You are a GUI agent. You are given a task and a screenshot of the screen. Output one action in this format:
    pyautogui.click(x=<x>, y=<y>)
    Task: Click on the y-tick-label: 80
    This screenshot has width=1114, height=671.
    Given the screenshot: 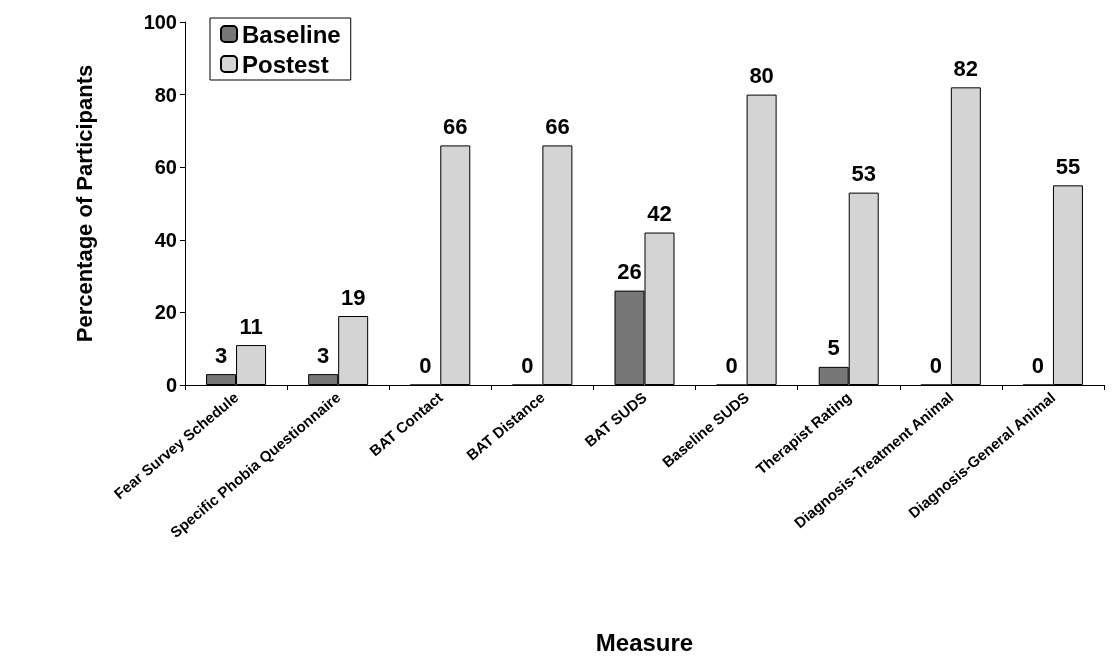 What is the action you would take?
    pyautogui.click(x=165, y=94)
    